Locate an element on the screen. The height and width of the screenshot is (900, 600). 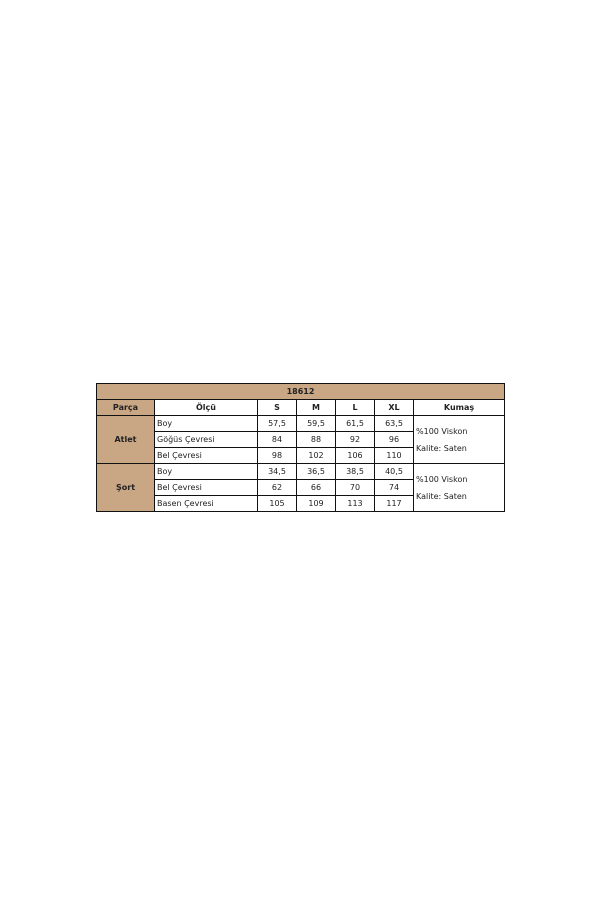
header-size-xl: XL is located at coordinates (394, 407).